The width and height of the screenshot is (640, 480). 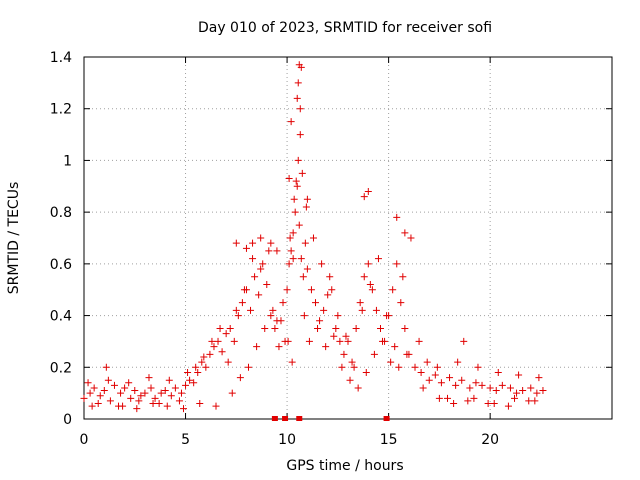 What do you see at coordinates (84, 440) in the screenshot?
I see `x-tick-label: 0` at bounding box center [84, 440].